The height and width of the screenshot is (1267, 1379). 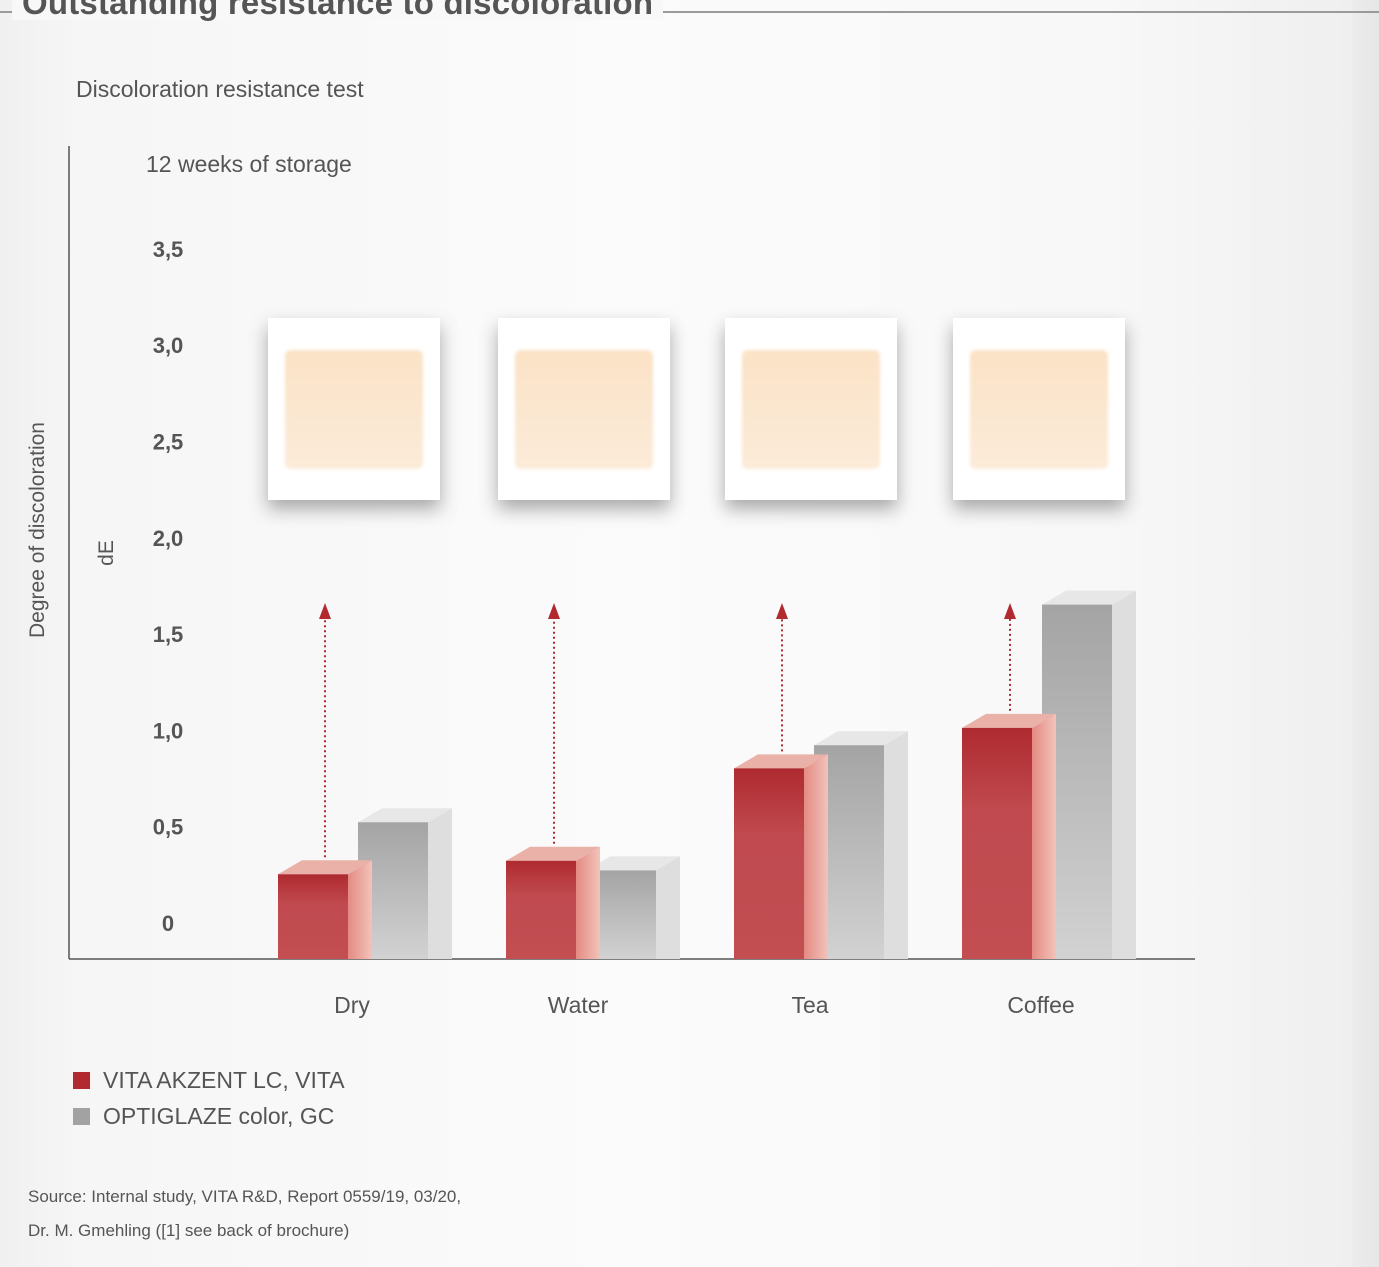 I want to click on bar-vita-water, so click(x=553, y=902).